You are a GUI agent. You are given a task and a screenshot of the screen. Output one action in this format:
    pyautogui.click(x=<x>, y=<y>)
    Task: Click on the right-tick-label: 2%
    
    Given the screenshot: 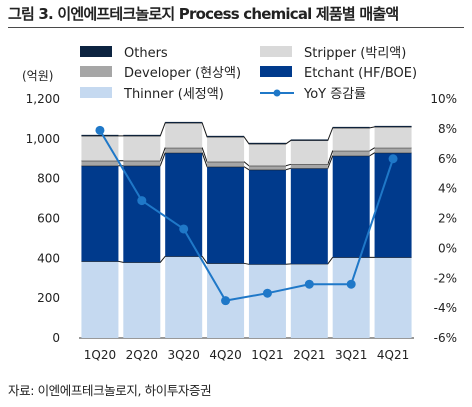 What is the action you would take?
    pyautogui.click(x=447, y=219)
    